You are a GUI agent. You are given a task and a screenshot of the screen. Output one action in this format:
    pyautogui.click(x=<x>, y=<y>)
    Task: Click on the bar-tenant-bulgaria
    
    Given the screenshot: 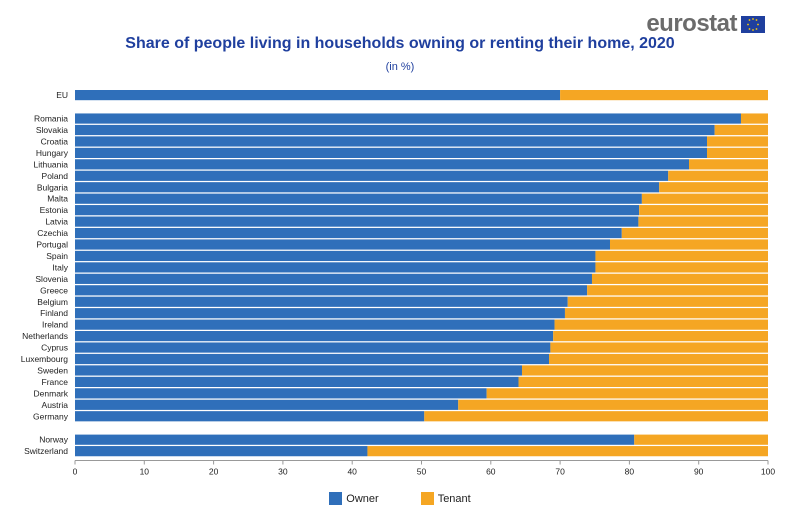 What is the action you would take?
    pyautogui.click(x=713, y=187)
    